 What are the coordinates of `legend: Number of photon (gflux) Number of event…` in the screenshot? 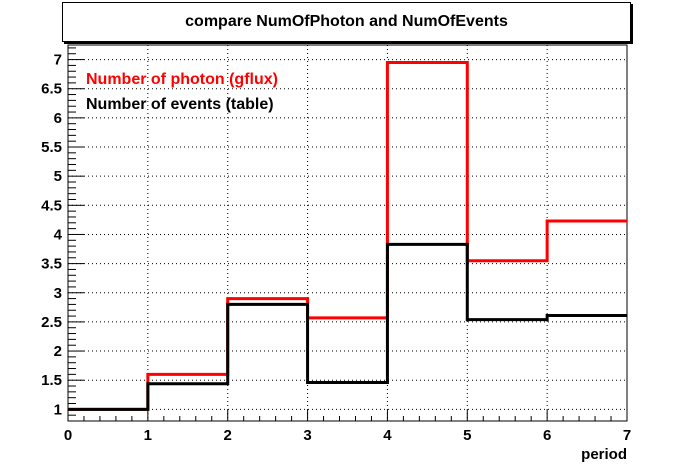 It's located at (182, 92).